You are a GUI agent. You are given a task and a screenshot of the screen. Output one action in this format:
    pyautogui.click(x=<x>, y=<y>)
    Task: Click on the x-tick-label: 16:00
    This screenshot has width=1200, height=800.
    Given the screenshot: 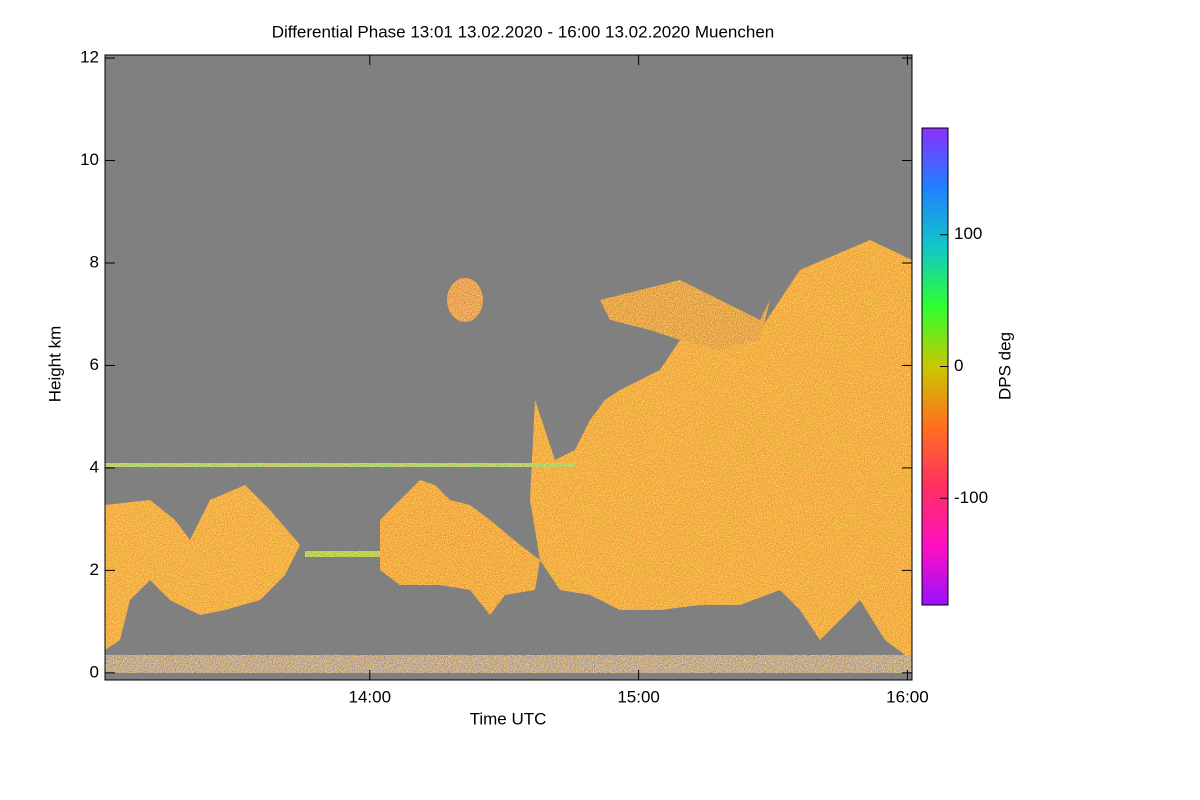 What is the action you would take?
    pyautogui.click(x=907, y=696)
    